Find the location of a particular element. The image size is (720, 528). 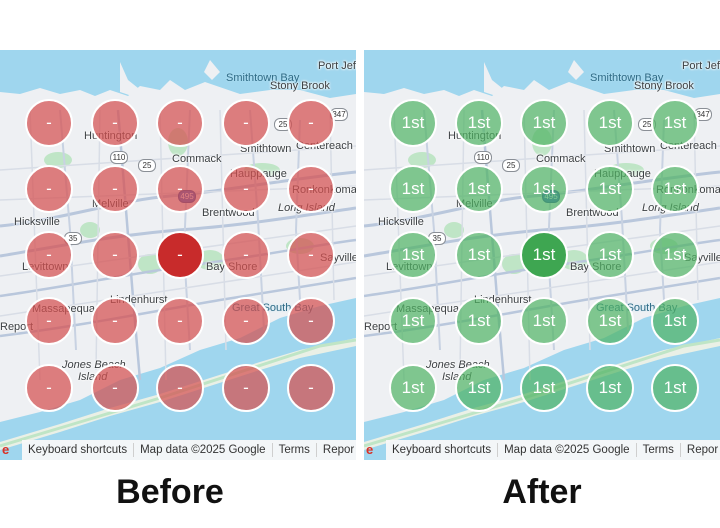

before-caption: Before is located at coordinates (170, 492).